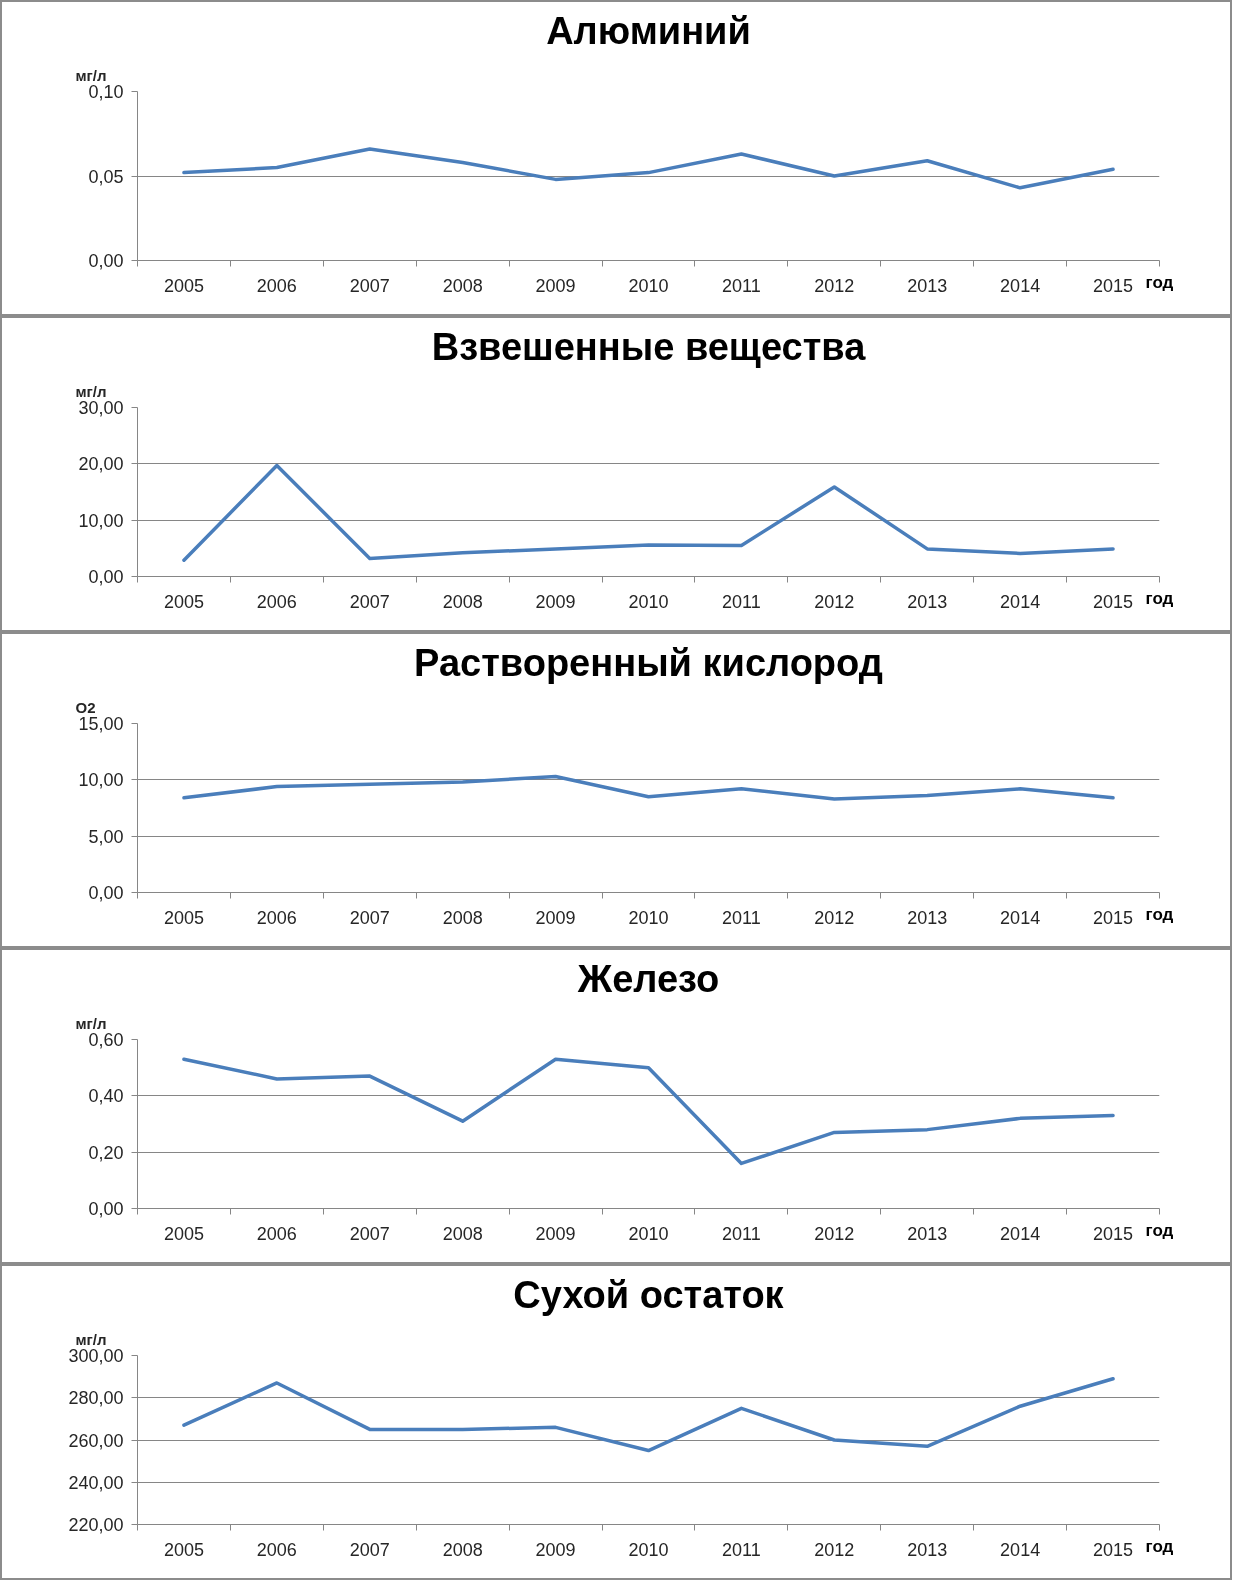  What do you see at coordinates (106, 836) in the screenshot?
I see `y-tick-label: 5,00` at bounding box center [106, 836].